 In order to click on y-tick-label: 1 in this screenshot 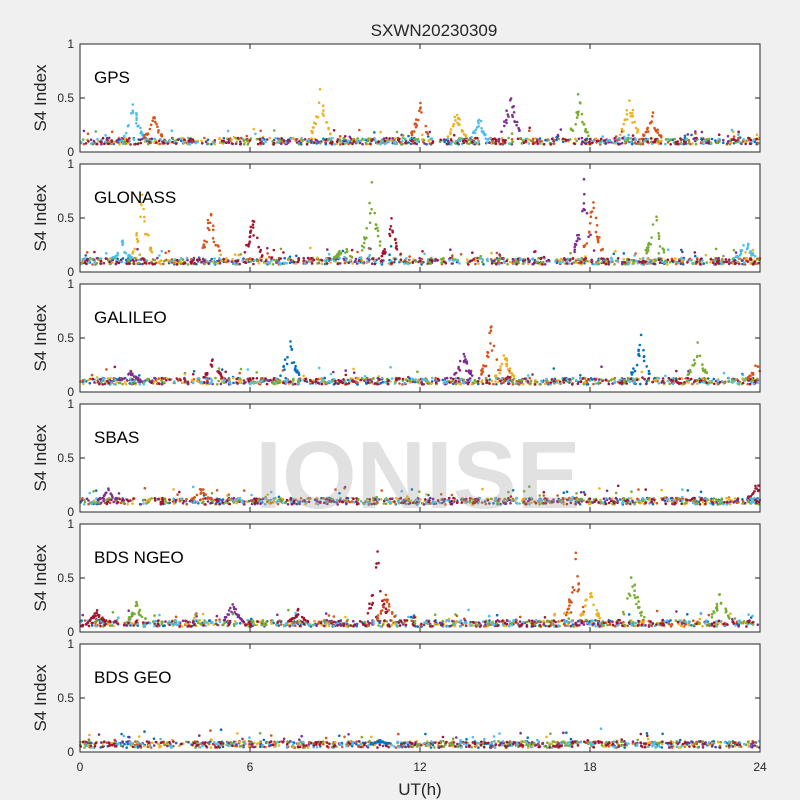, I will do `click(70, 284)`.